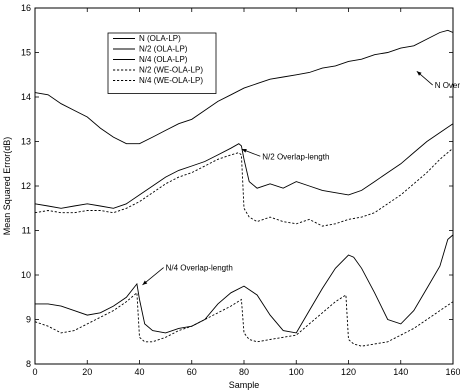  What do you see at coordinates (452, 372) in the screenshot?
I see `x-tick-label: 160` at bounding box center [452, 372].